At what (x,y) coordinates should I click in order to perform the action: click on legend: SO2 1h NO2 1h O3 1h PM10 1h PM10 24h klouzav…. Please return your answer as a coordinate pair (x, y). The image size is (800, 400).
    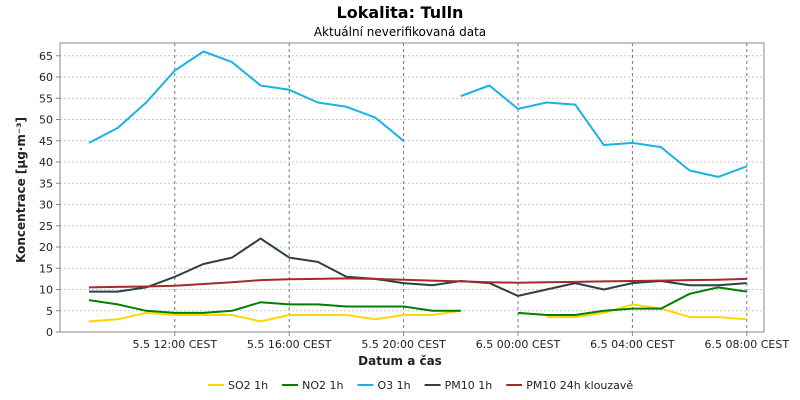
    Looking at the image, I should click on (420, 385).